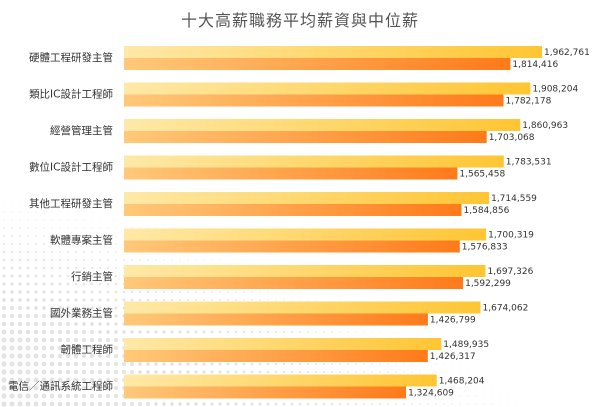 The height and width of the screenshot is (407, 600). I want to click on data-label: 1,592,299, so click(488, 284).